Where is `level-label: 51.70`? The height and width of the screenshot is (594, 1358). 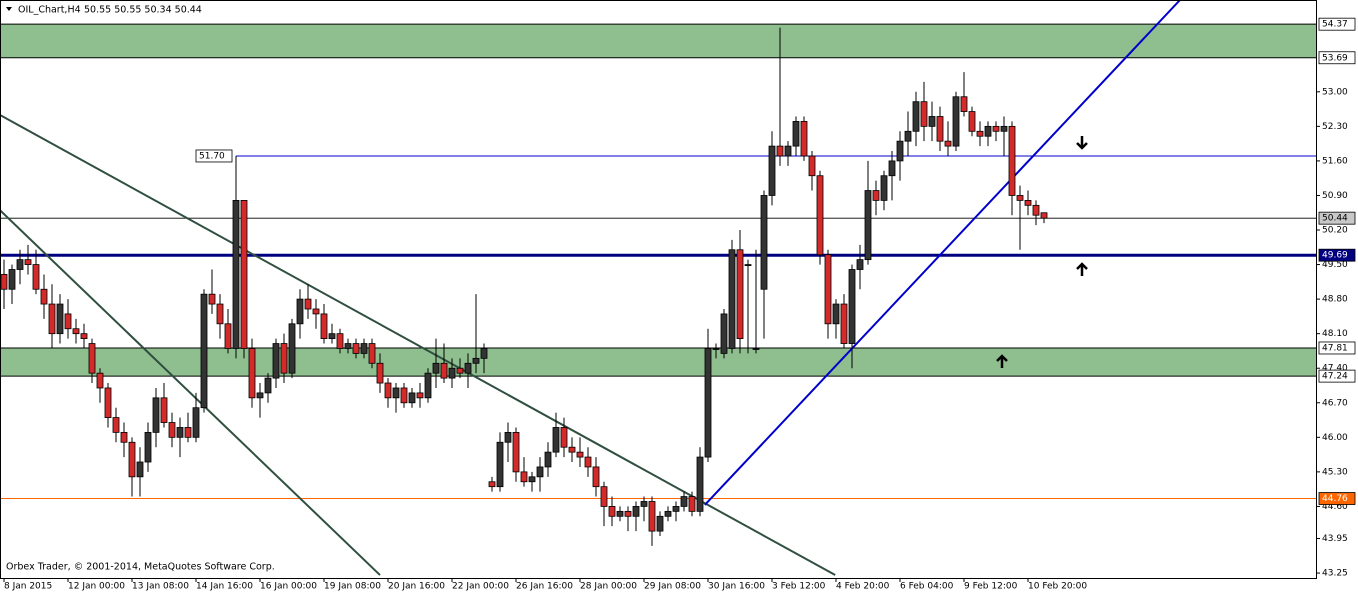
level-label: 51.70 is located at coordinates (214, 156).